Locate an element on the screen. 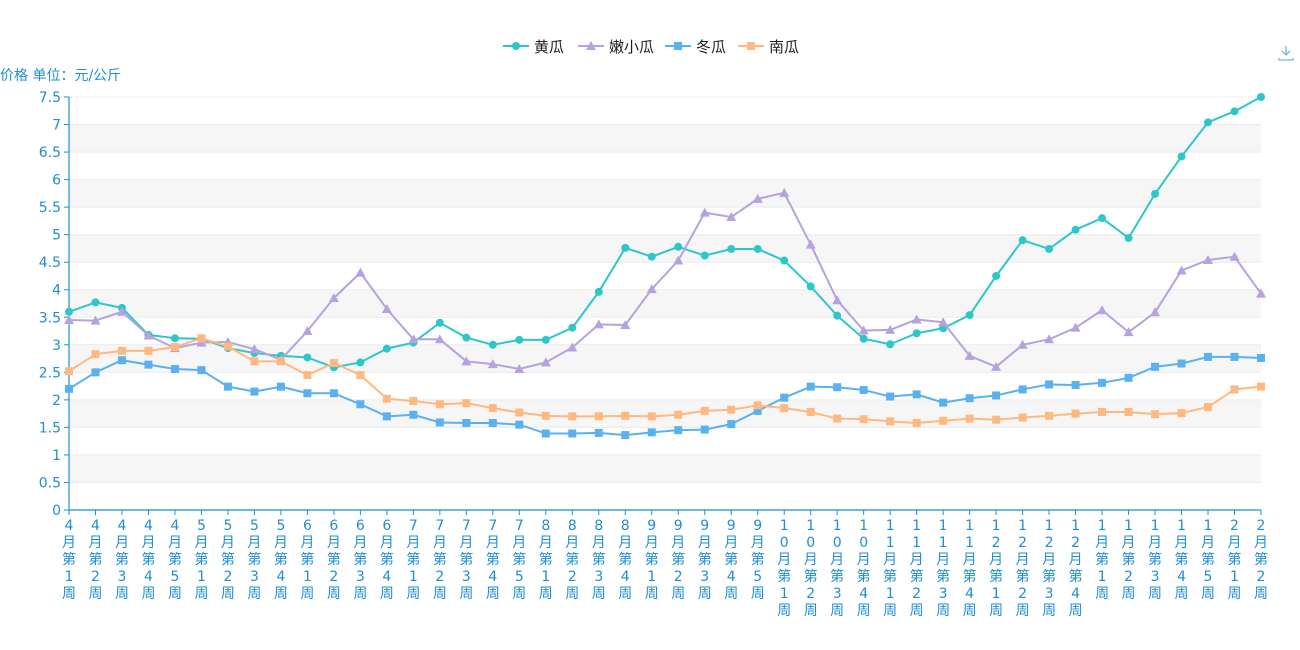 The width and height of the screenshot is (1300, 650). legend-item: 黄瓜 is located at coordinates (533, 47).